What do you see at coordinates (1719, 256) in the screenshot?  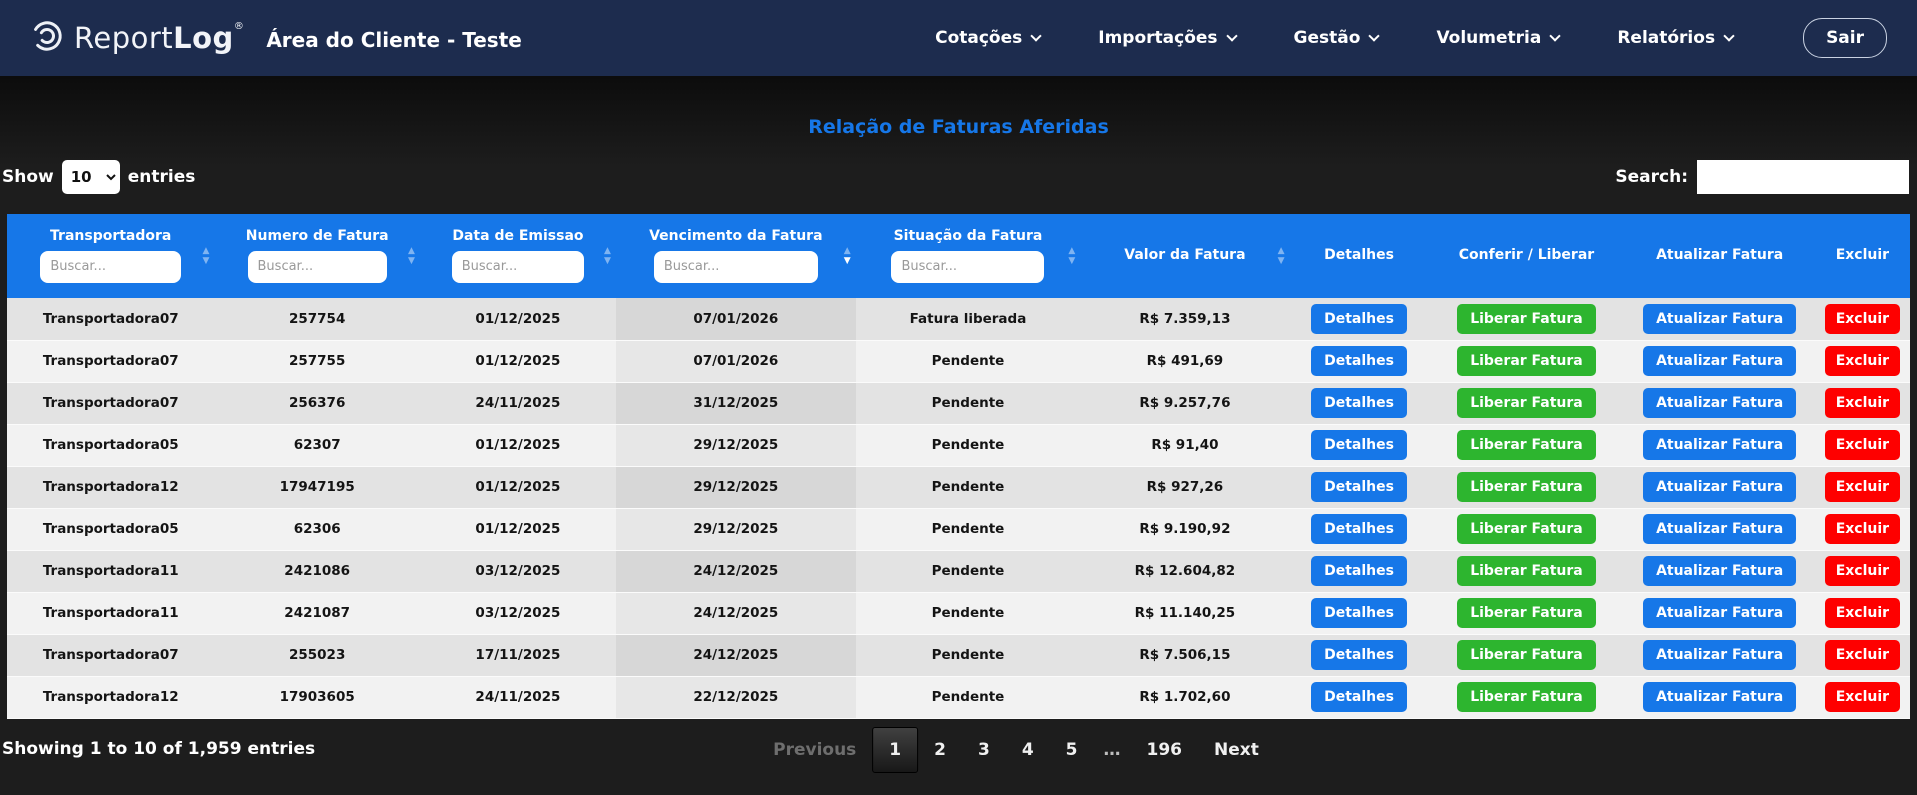 I see `column-header-atualizar_fatura: Atualizar Fatura` at bounding box center [1719, 256].